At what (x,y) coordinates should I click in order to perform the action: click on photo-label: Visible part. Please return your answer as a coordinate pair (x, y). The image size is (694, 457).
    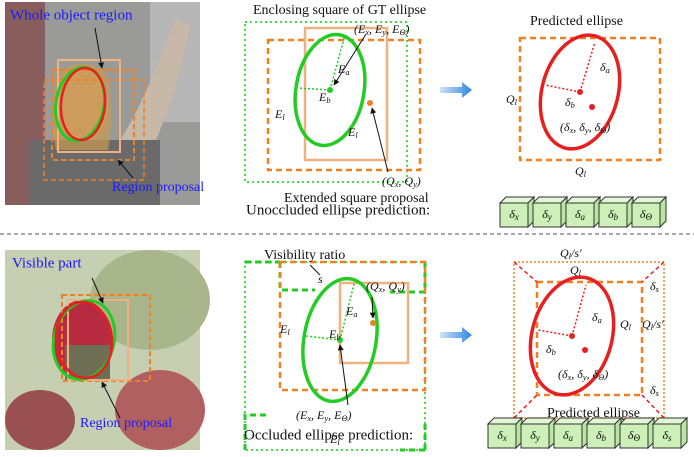
    Looking at the image, I should click on (47, 263).